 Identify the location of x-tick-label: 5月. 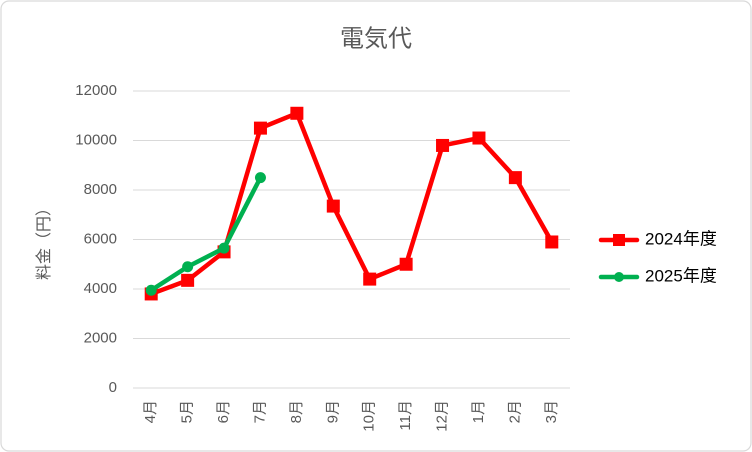
(187, 411).